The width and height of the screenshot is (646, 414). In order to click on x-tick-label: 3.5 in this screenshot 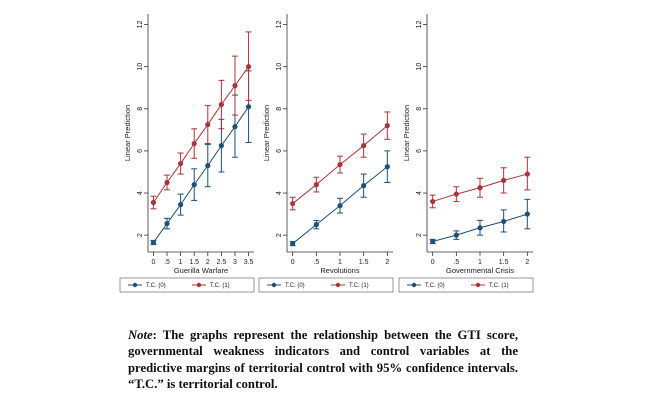, I will do `click(249, 262)`.